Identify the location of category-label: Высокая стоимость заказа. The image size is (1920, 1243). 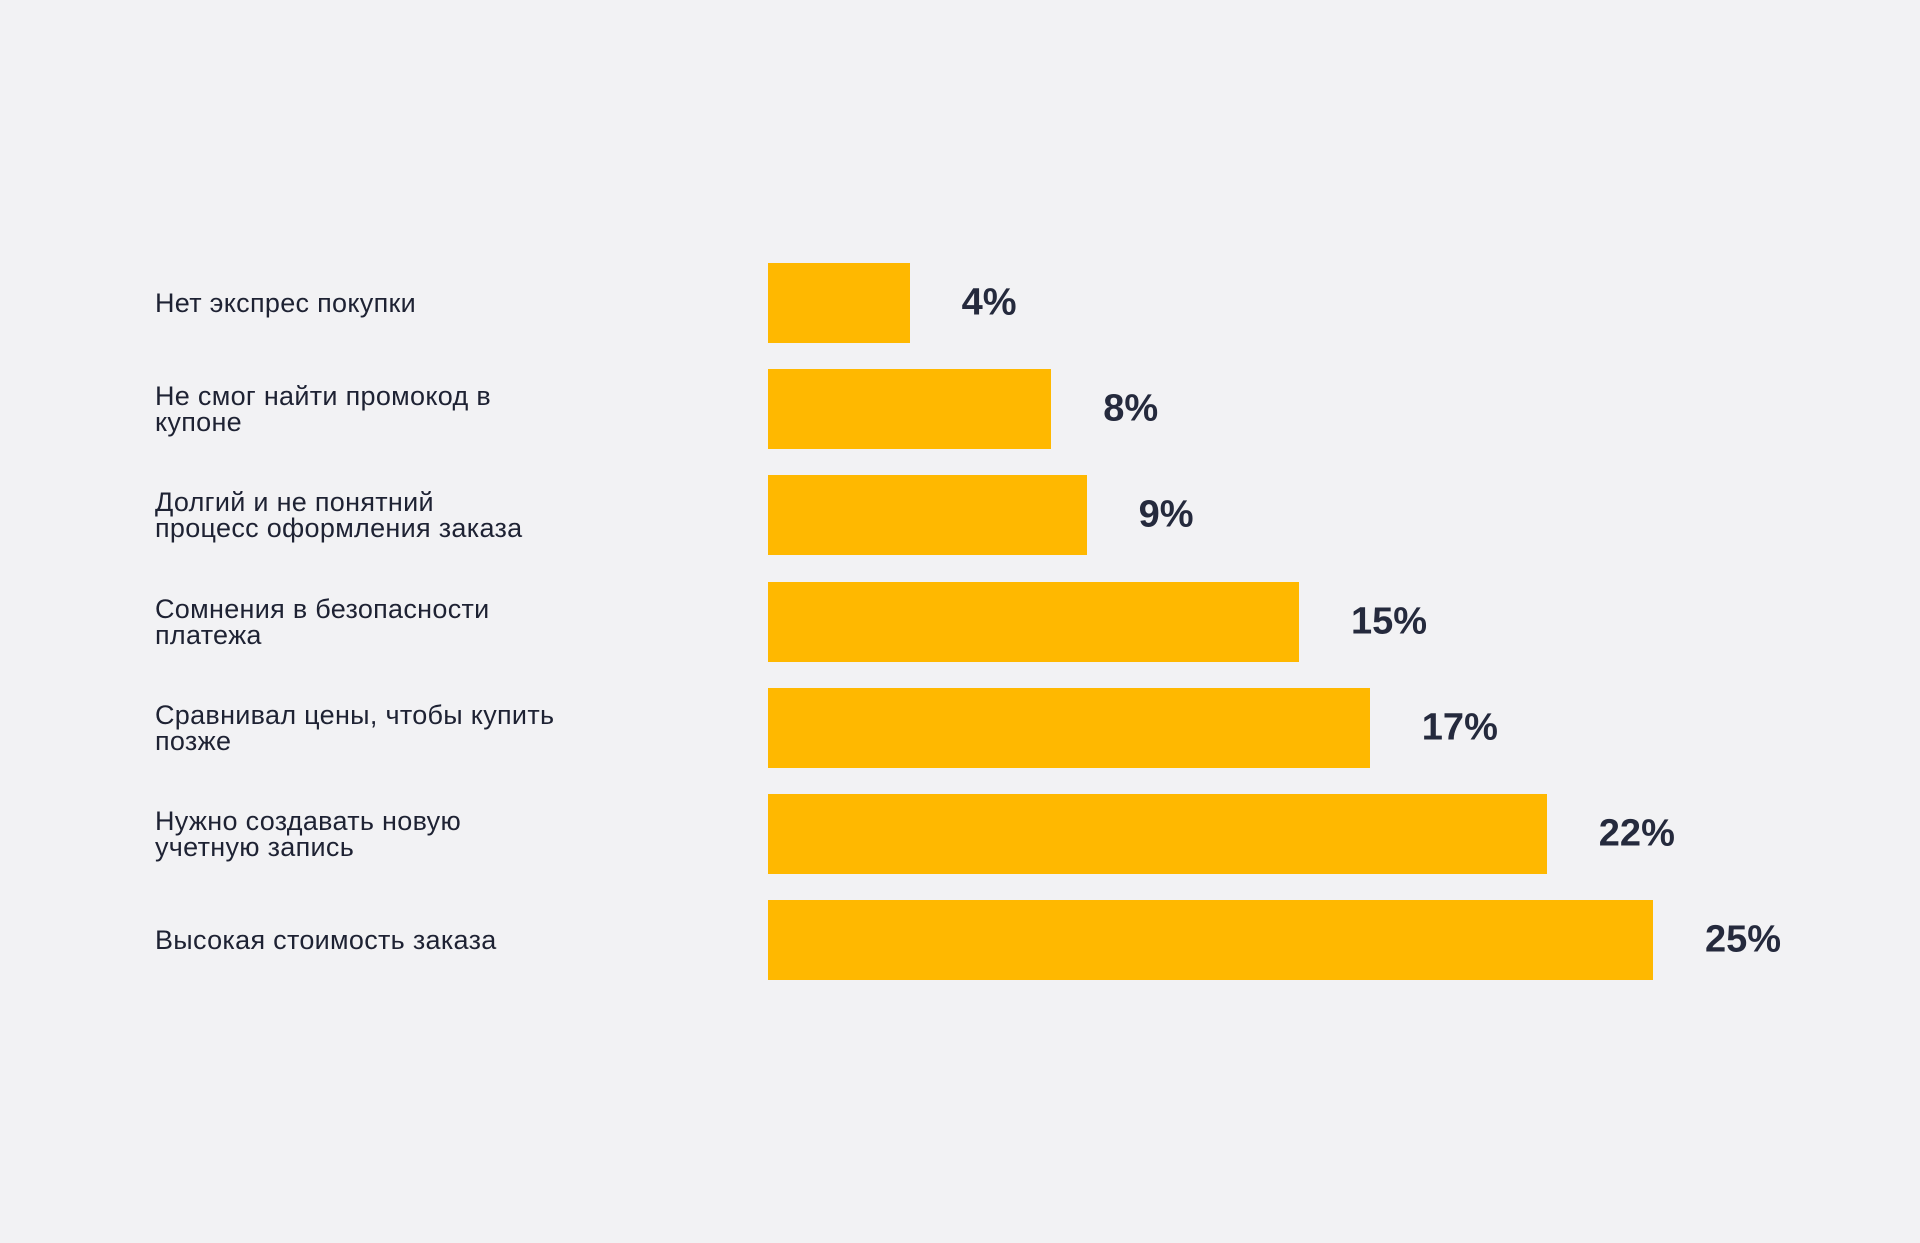
(326, 940).